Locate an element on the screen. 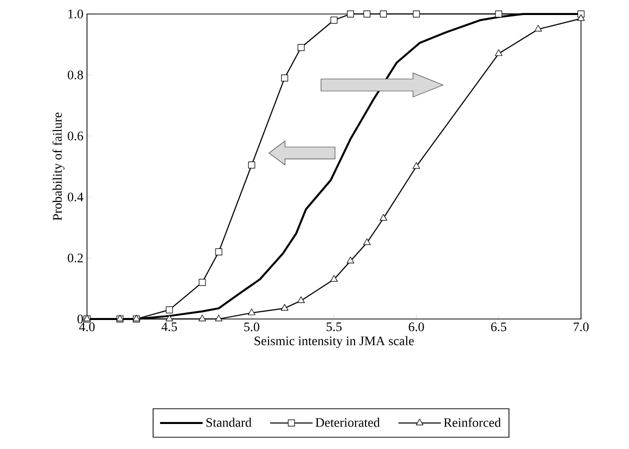 The image size is (629, 449). x-axis-title: Seismic intensity in JMA scale is located at coordinates (334, 342).